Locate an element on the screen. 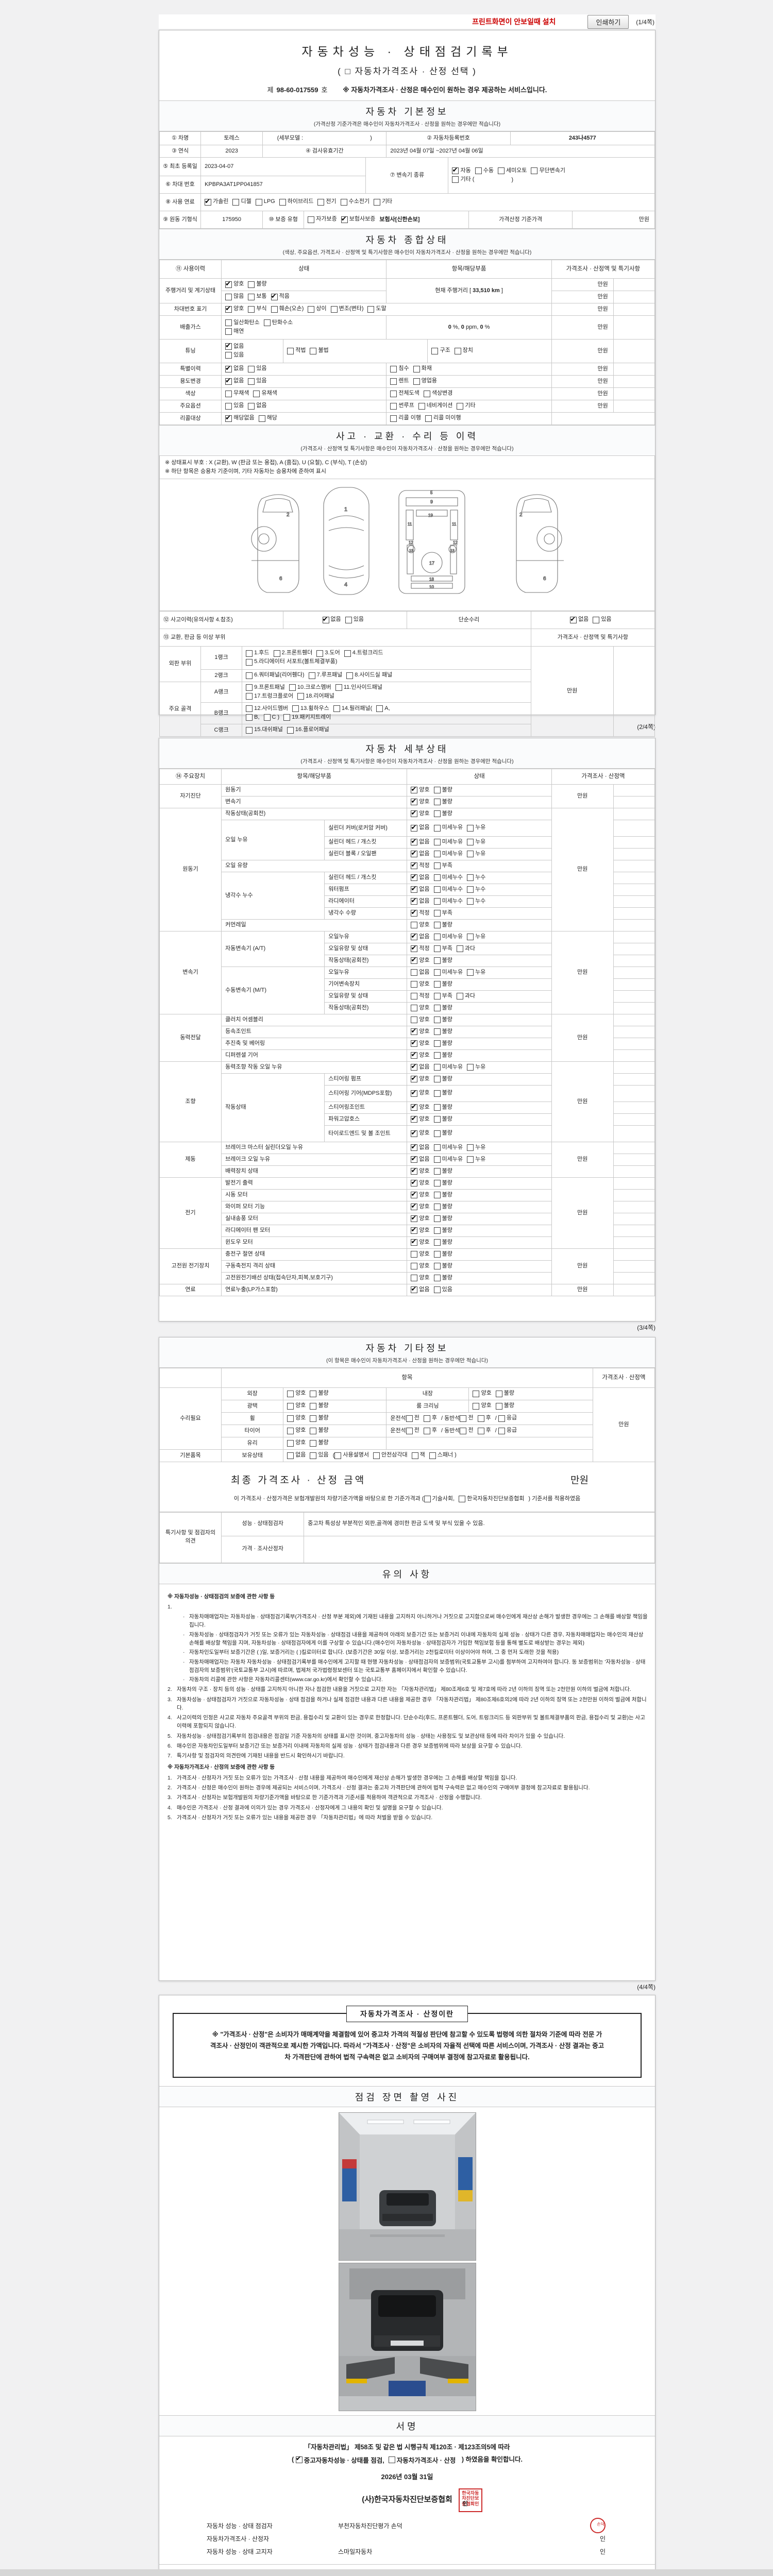 The image size is (773, 2576). checkbox-장치: 장치 is located at coordinates (463, 351).